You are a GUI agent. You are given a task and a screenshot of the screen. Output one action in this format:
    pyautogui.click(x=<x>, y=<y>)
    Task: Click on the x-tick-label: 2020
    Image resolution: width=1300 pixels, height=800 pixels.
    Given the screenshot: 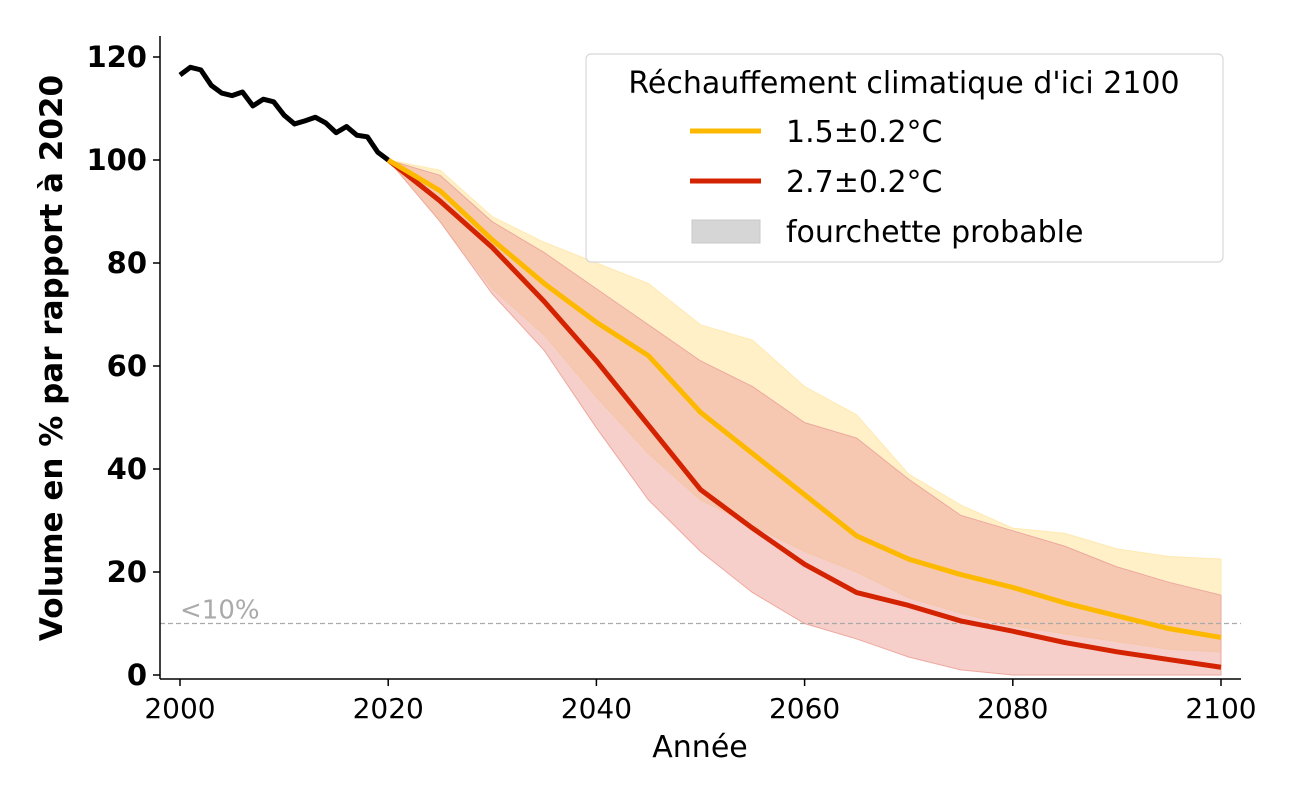 What is the action you would take?
    pyautogui.click(x=388, y=708)
    